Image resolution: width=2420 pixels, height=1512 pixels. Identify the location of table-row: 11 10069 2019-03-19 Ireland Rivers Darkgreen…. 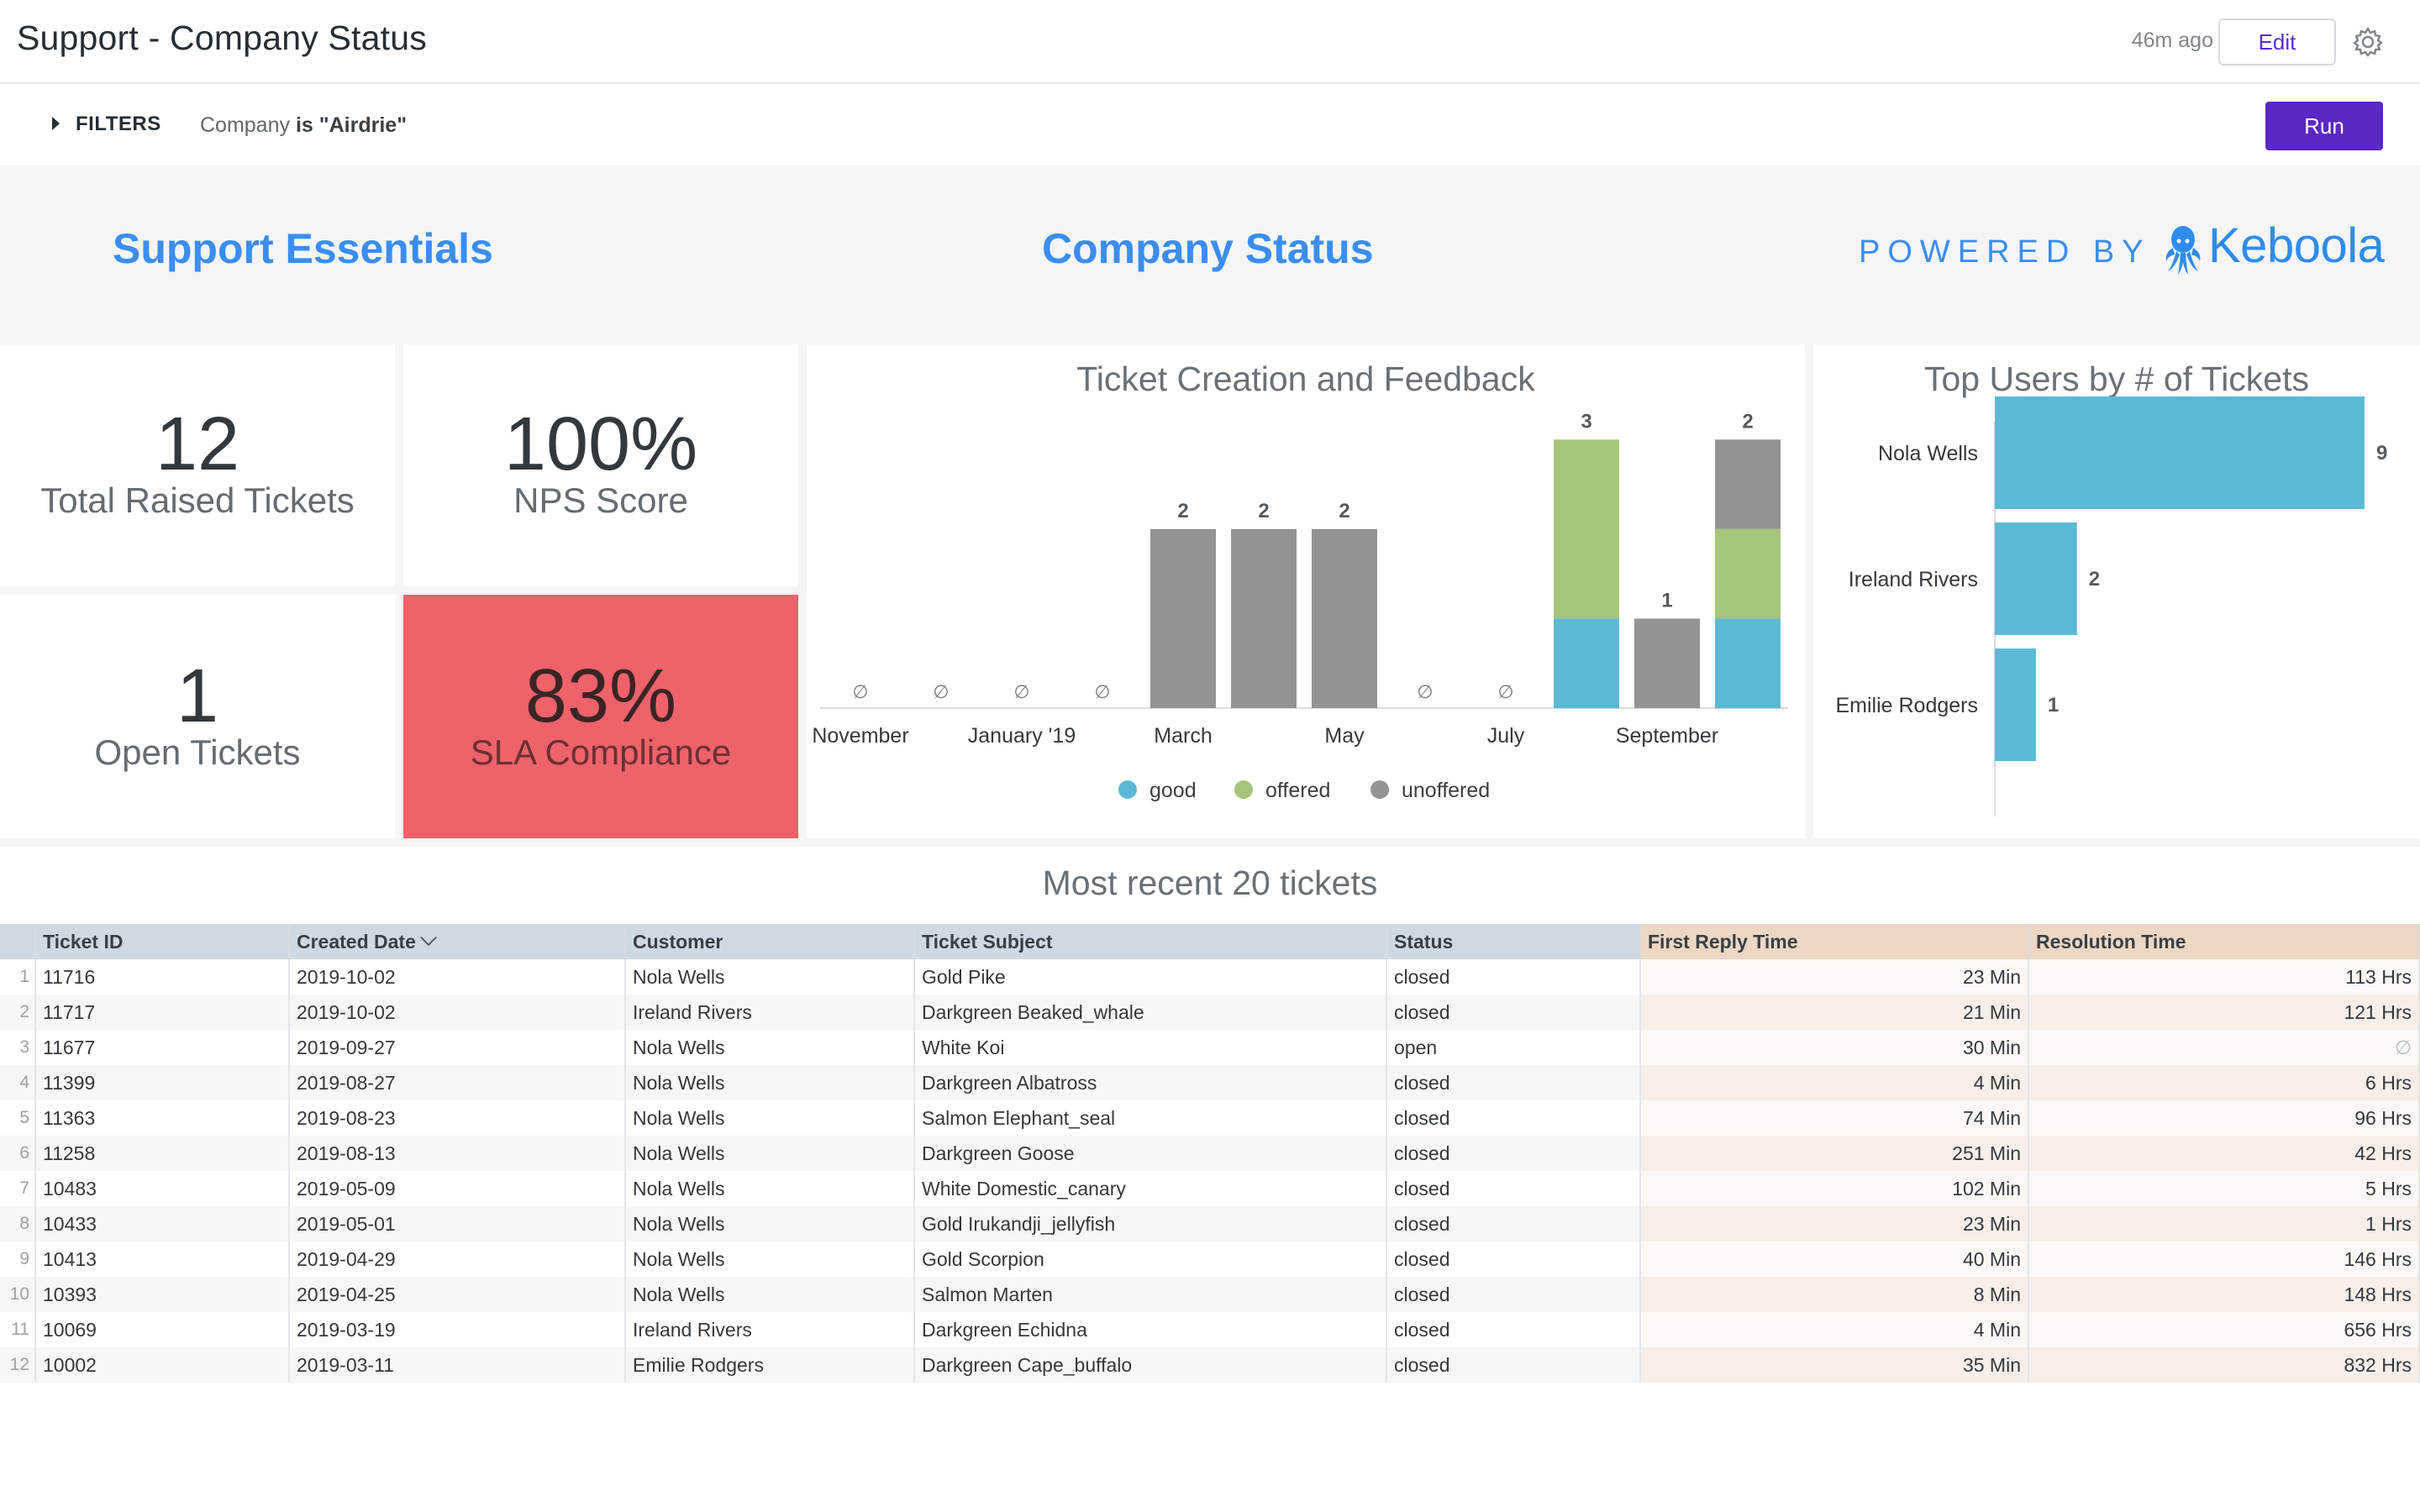
(1210, 1329).